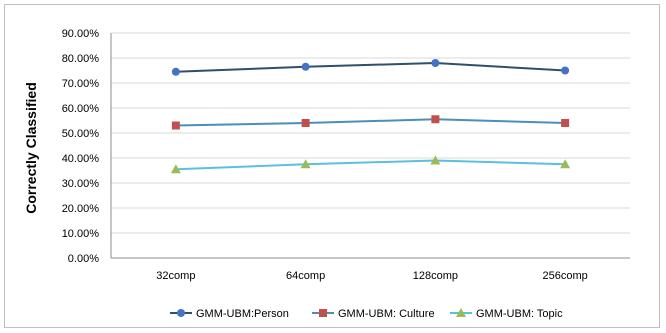 This screenshot has width=666, height=333. I want to click on y-axis-title: Correctly Classified, so click(31, 148).